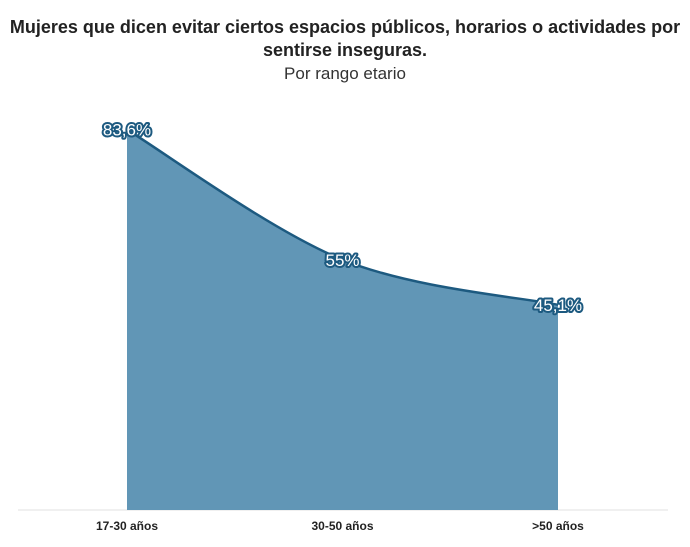  I want to click on x-tick-label-2: 30-50 años, so click(342, 526).